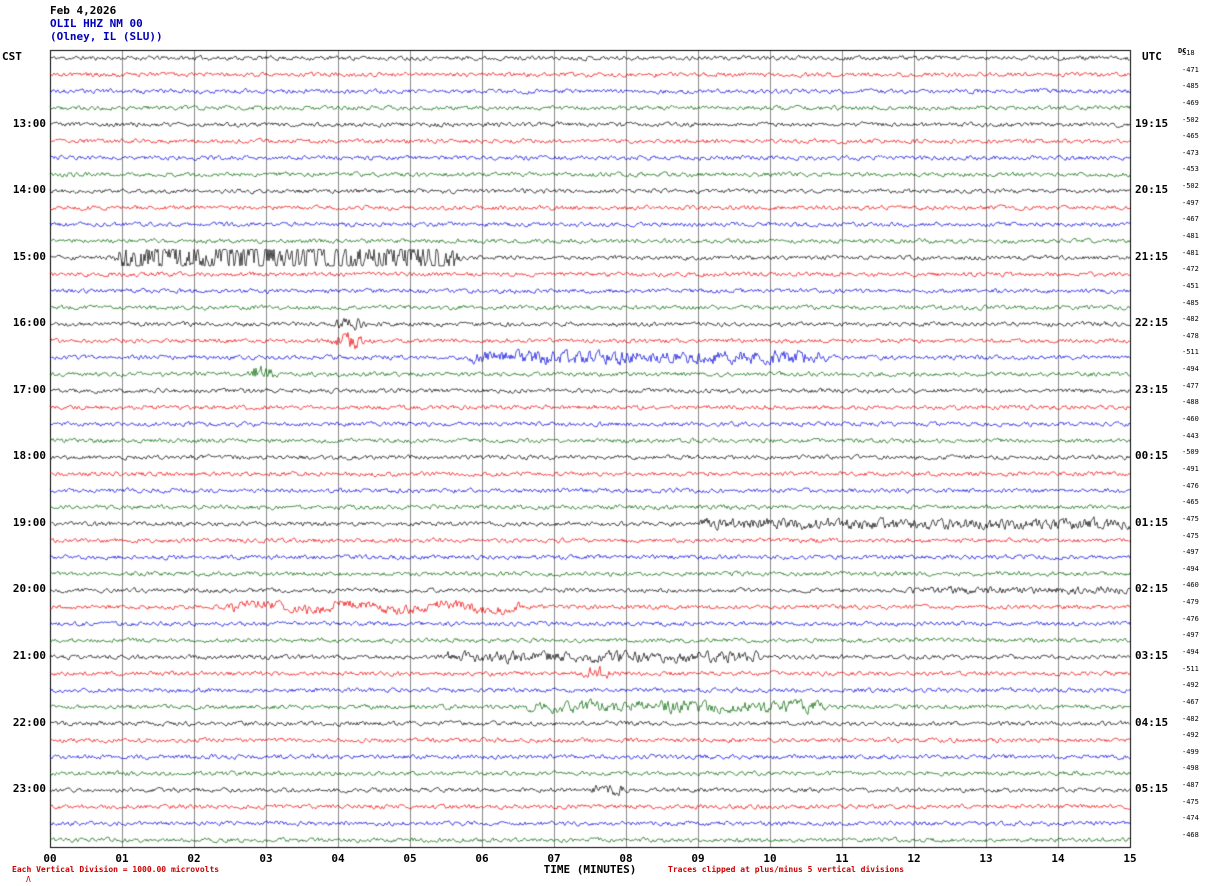  What do you see at coordinates (1190, 285) in the screenshot?
I see `dc-offset-value: -451` at bounding box center [1190, 285].